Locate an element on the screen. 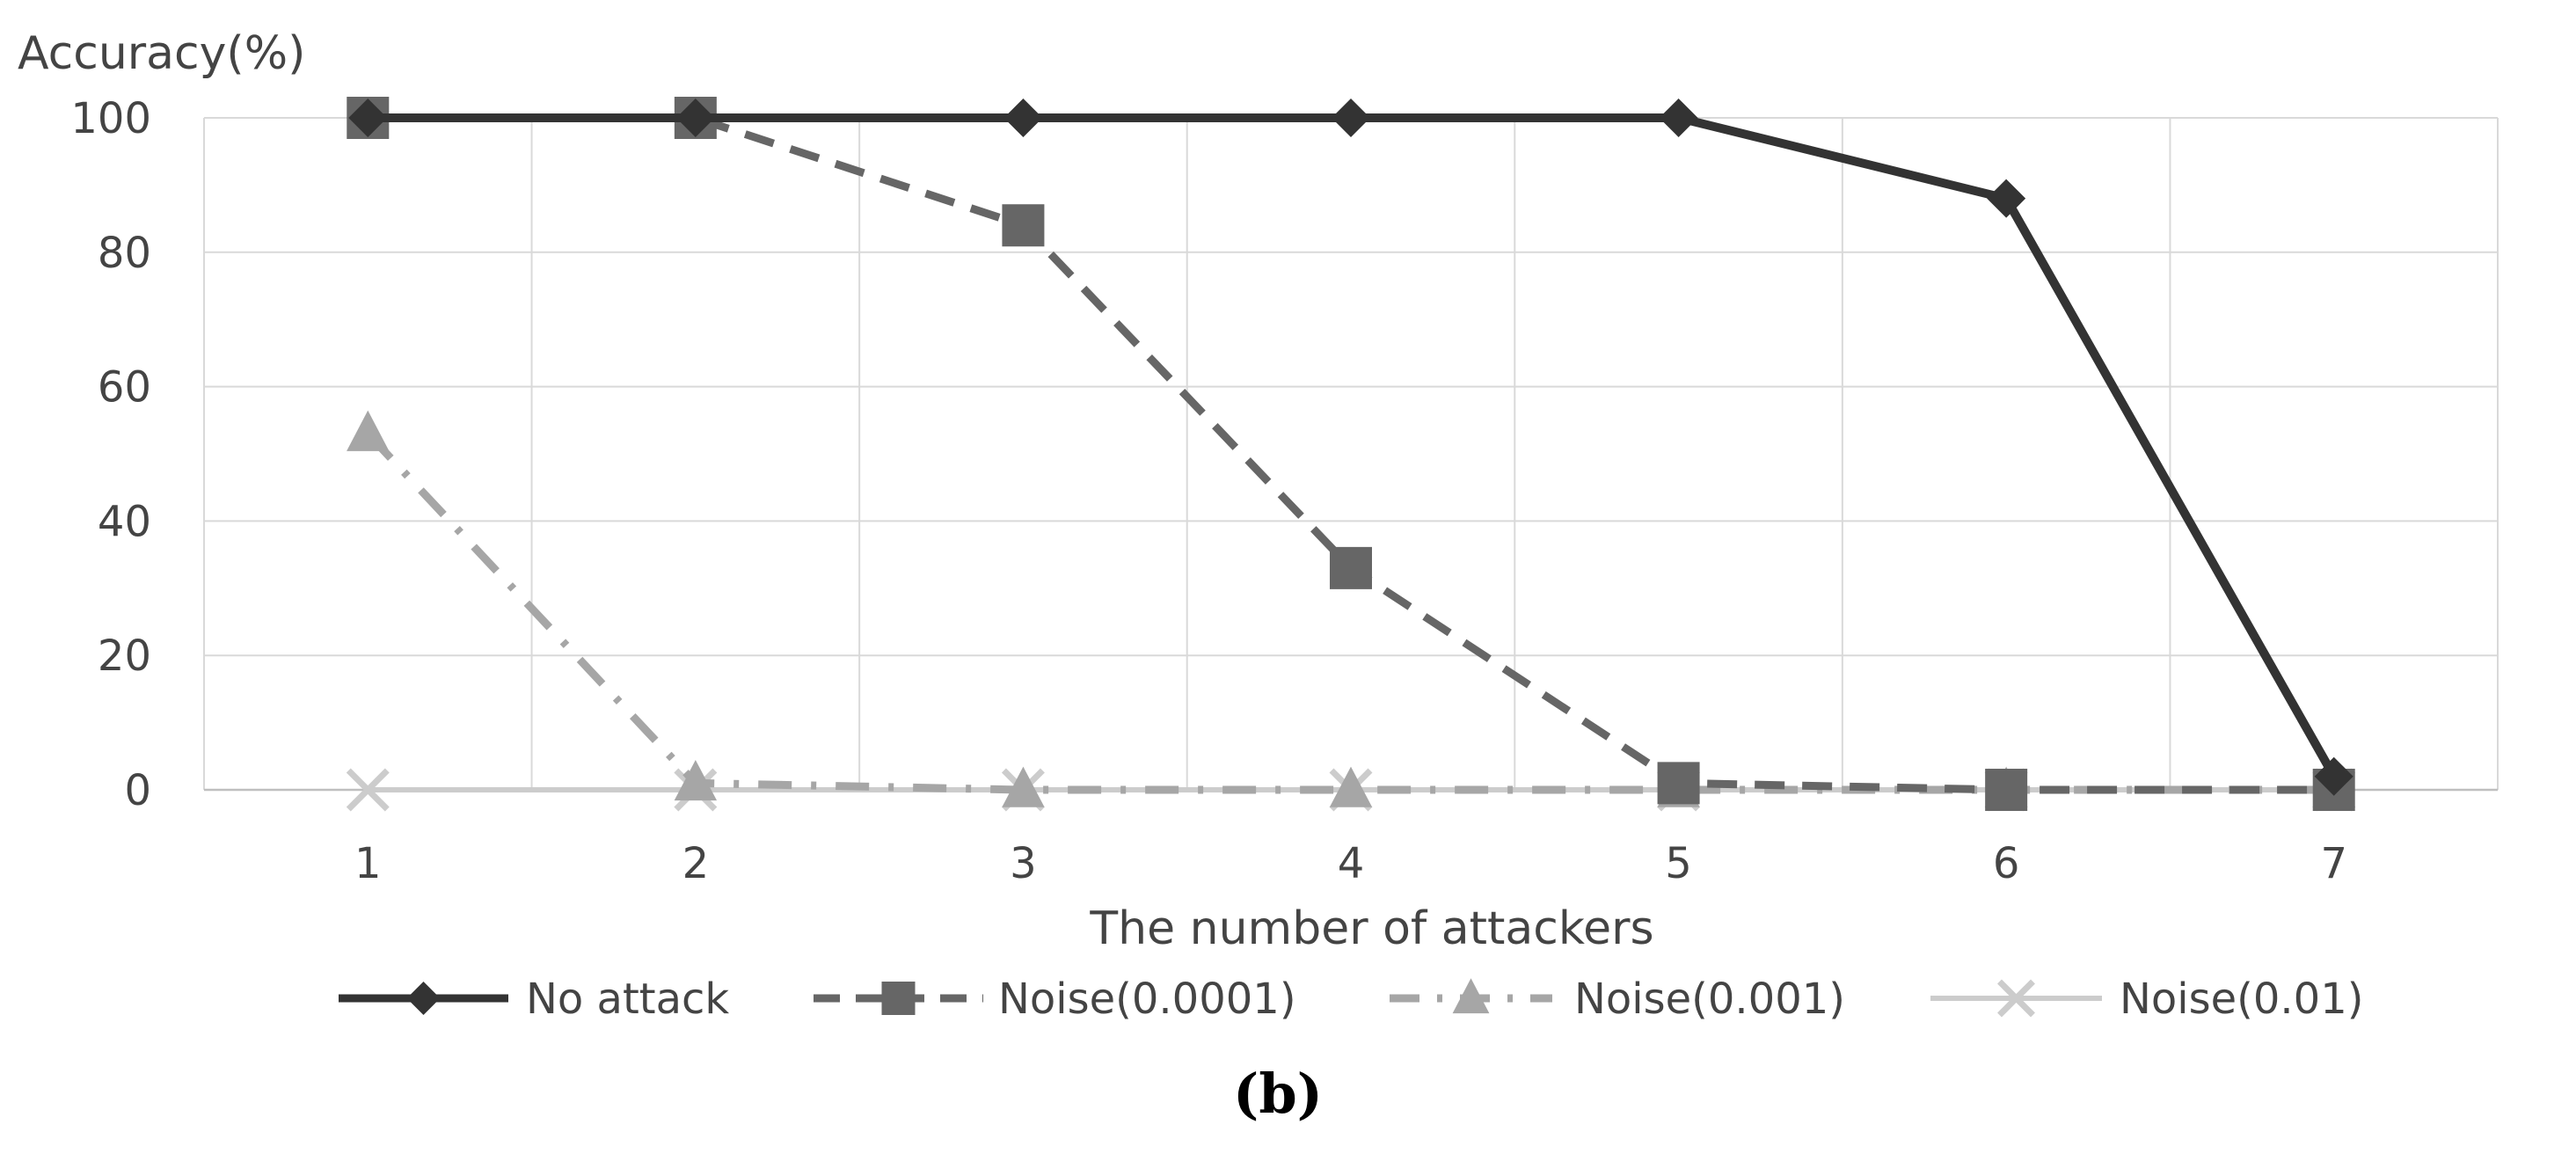 This screenshot has height=1161, width=2576. y-tick-label: 20 is located at coordinates (124, 656).